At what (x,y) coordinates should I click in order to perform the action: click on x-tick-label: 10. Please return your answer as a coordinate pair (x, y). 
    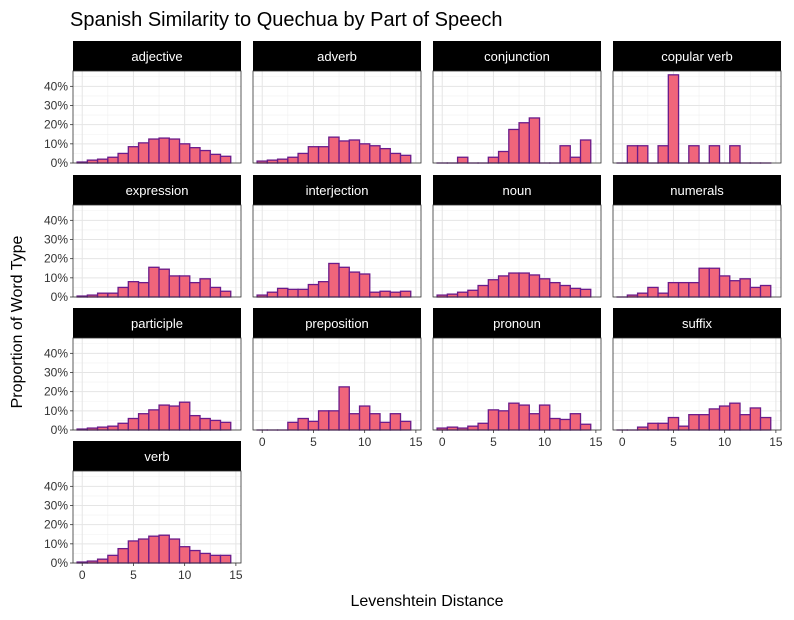
    Looking at the image, I should click on (185, 575).